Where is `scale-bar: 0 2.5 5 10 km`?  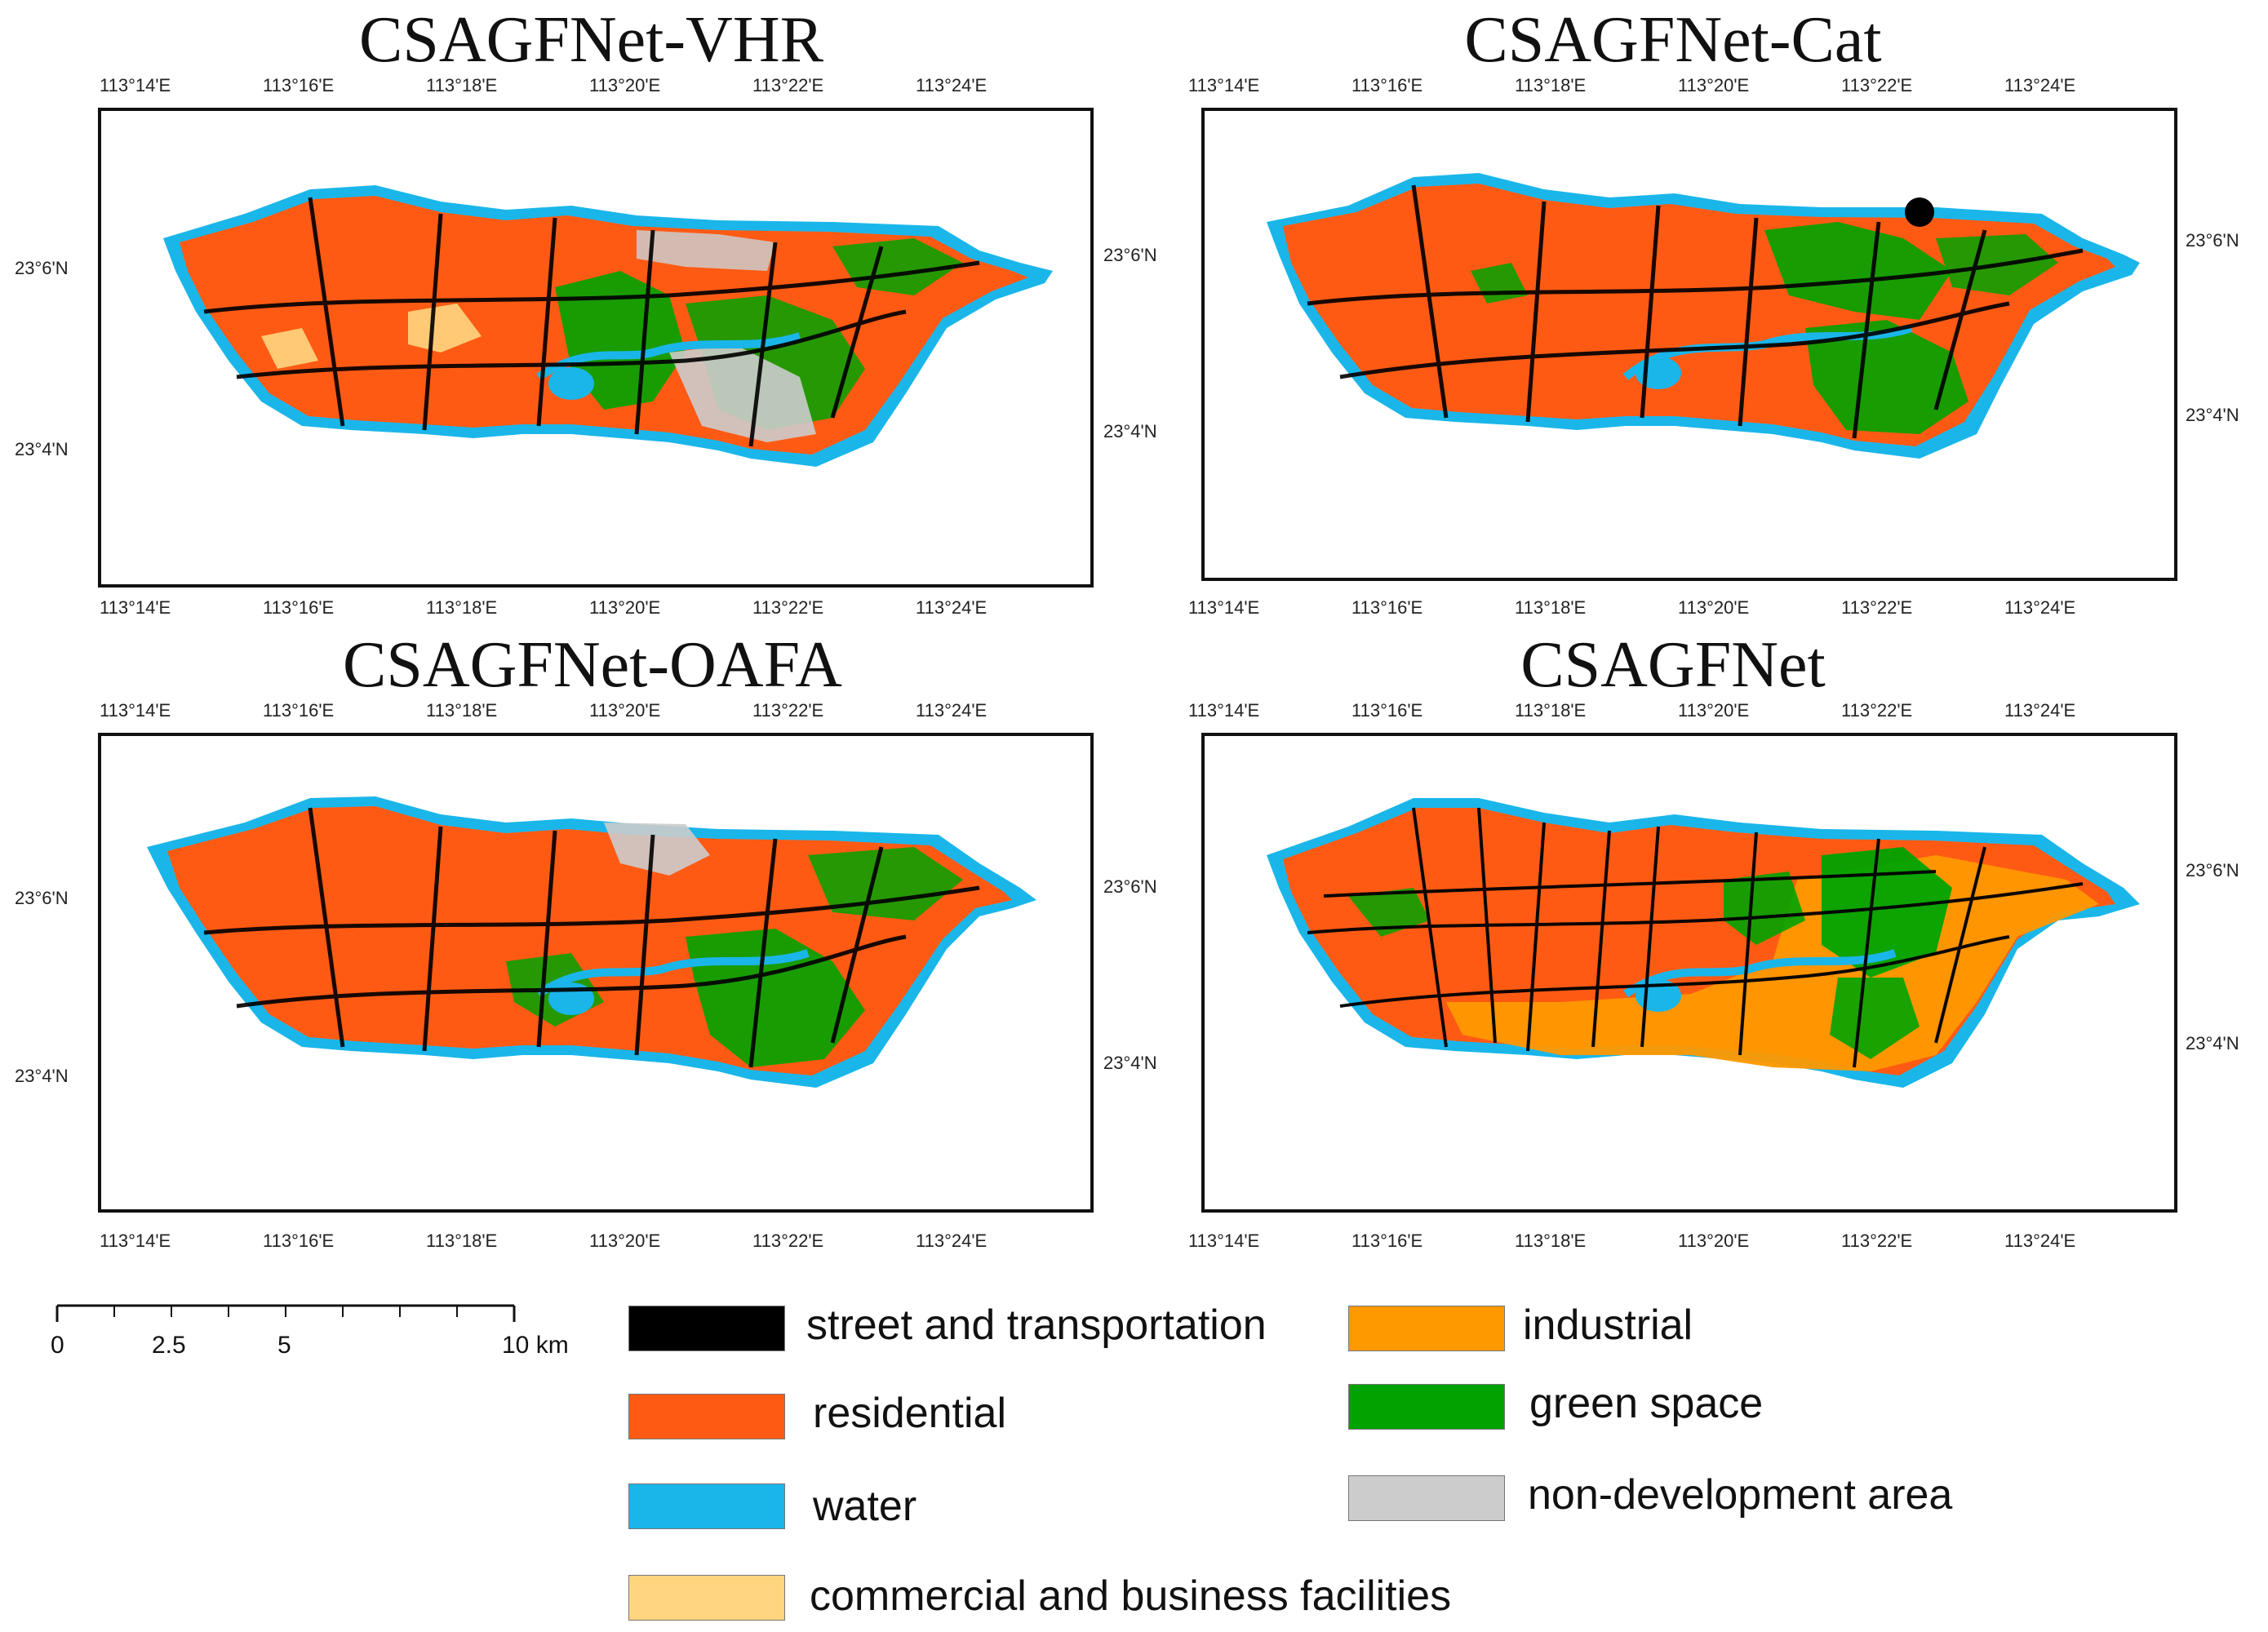
scale-bar: 0 2.5 5 10 km is located at coordinates (334, 1334).